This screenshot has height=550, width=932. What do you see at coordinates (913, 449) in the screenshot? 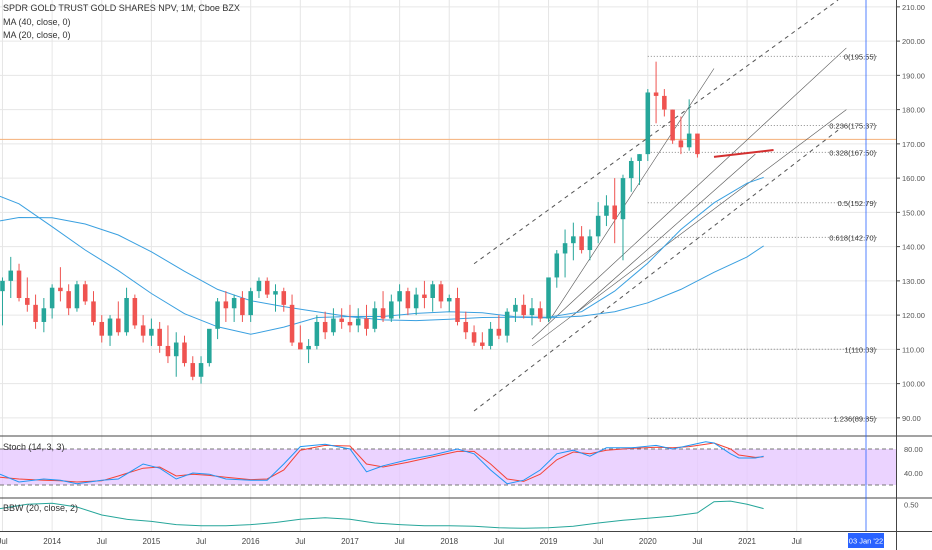
I see `stoch-tick-label: 80.00` at bounding box center [913, 449].